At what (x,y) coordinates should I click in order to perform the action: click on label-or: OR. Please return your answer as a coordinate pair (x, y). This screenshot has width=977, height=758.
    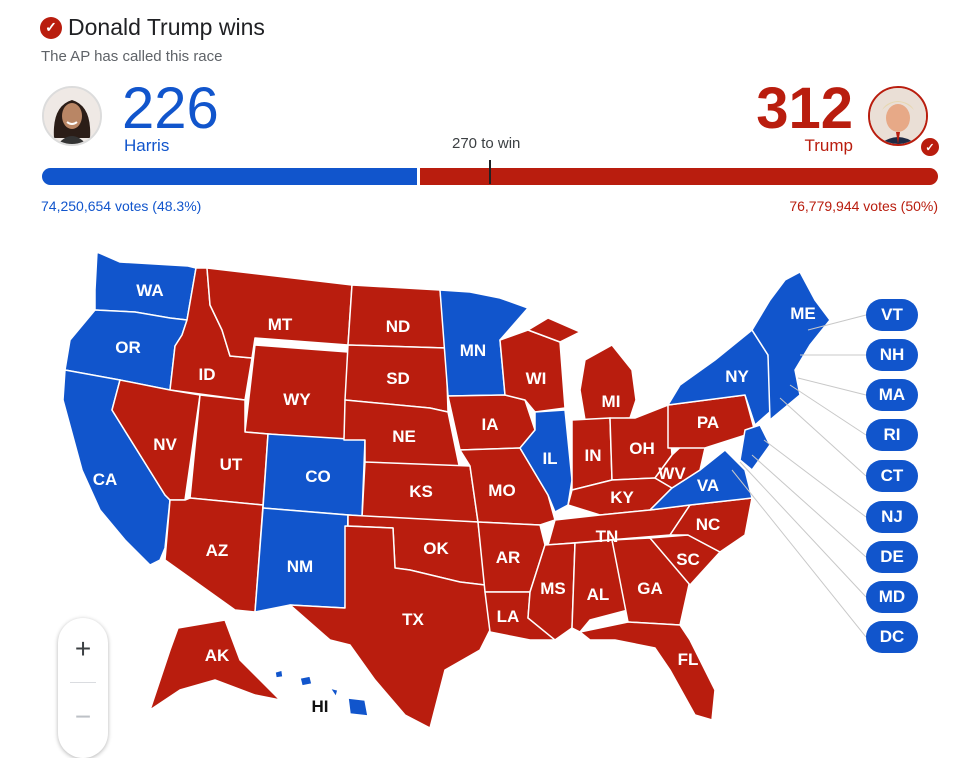
    Looking at the image, I should click on (128, 347).